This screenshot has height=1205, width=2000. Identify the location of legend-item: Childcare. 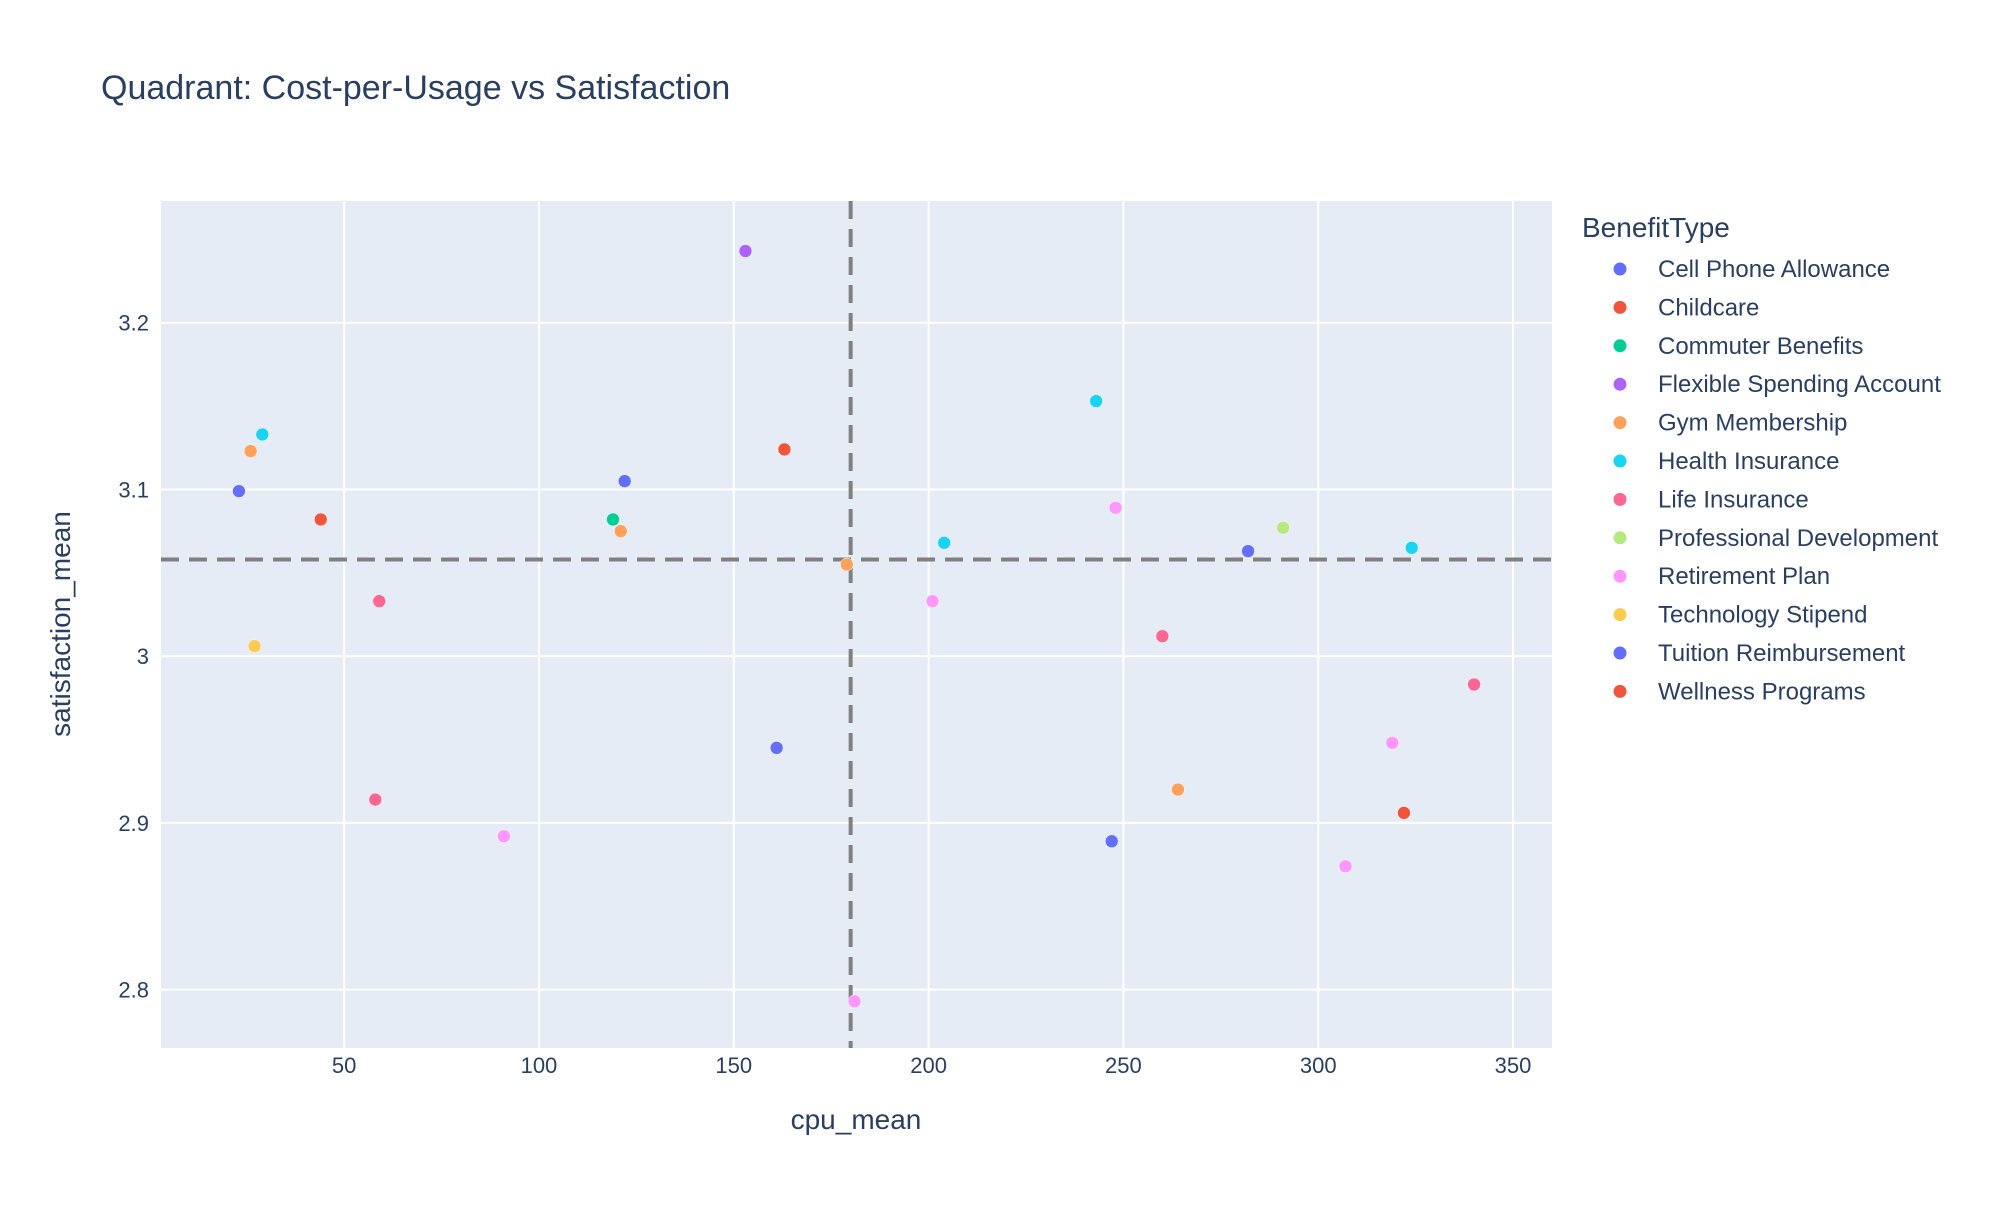
(1686, 307).